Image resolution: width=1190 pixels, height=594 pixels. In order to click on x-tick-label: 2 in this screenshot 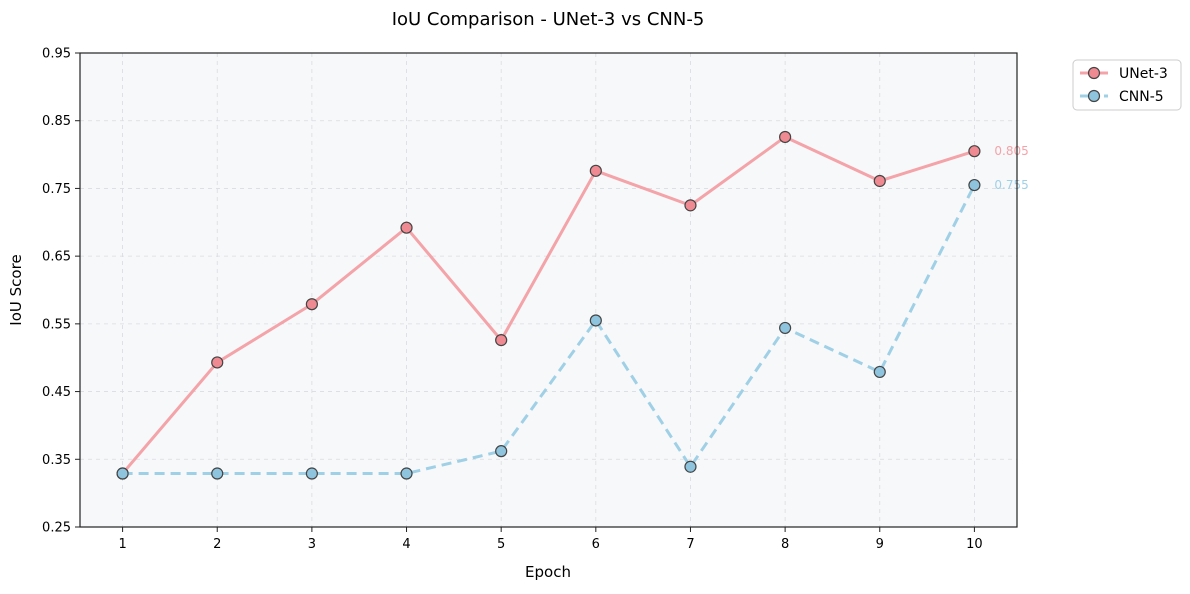, I will do `click(217, 544)`.